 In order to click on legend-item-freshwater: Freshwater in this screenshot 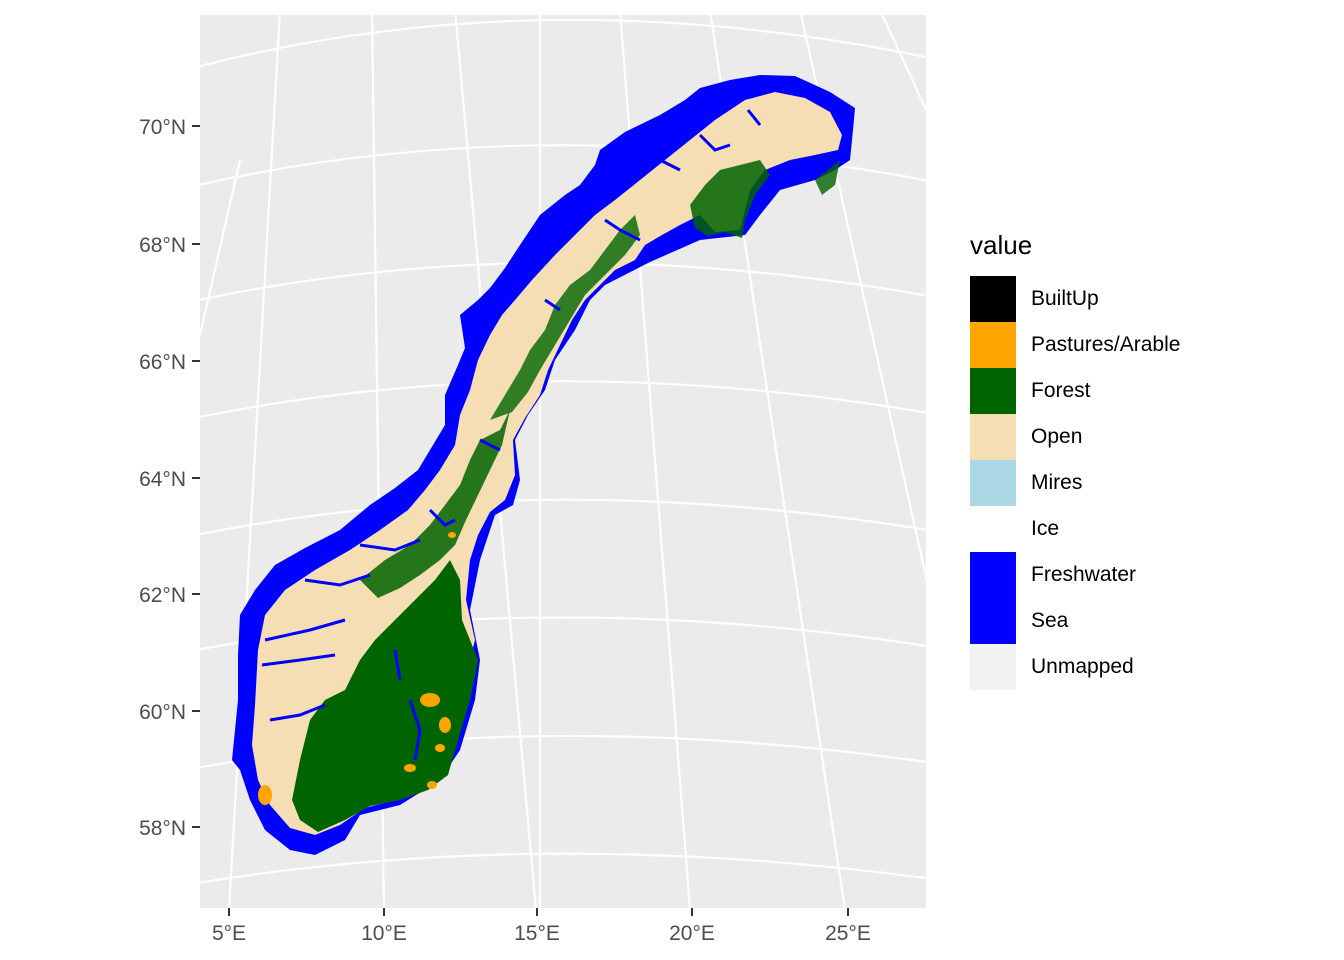, I will do `click(1075, 575)`.